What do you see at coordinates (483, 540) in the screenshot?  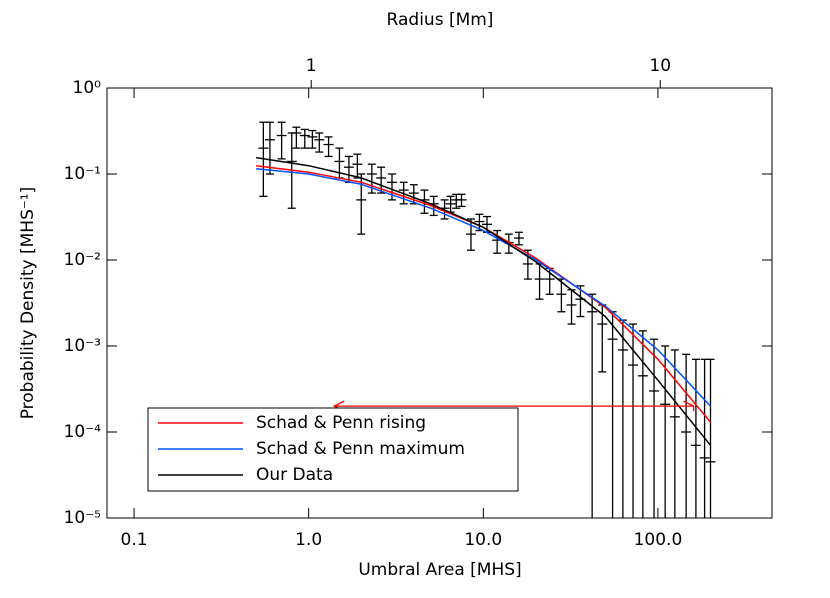 I see `x-tick-label: 10.0` at bounding box center [483, 540].